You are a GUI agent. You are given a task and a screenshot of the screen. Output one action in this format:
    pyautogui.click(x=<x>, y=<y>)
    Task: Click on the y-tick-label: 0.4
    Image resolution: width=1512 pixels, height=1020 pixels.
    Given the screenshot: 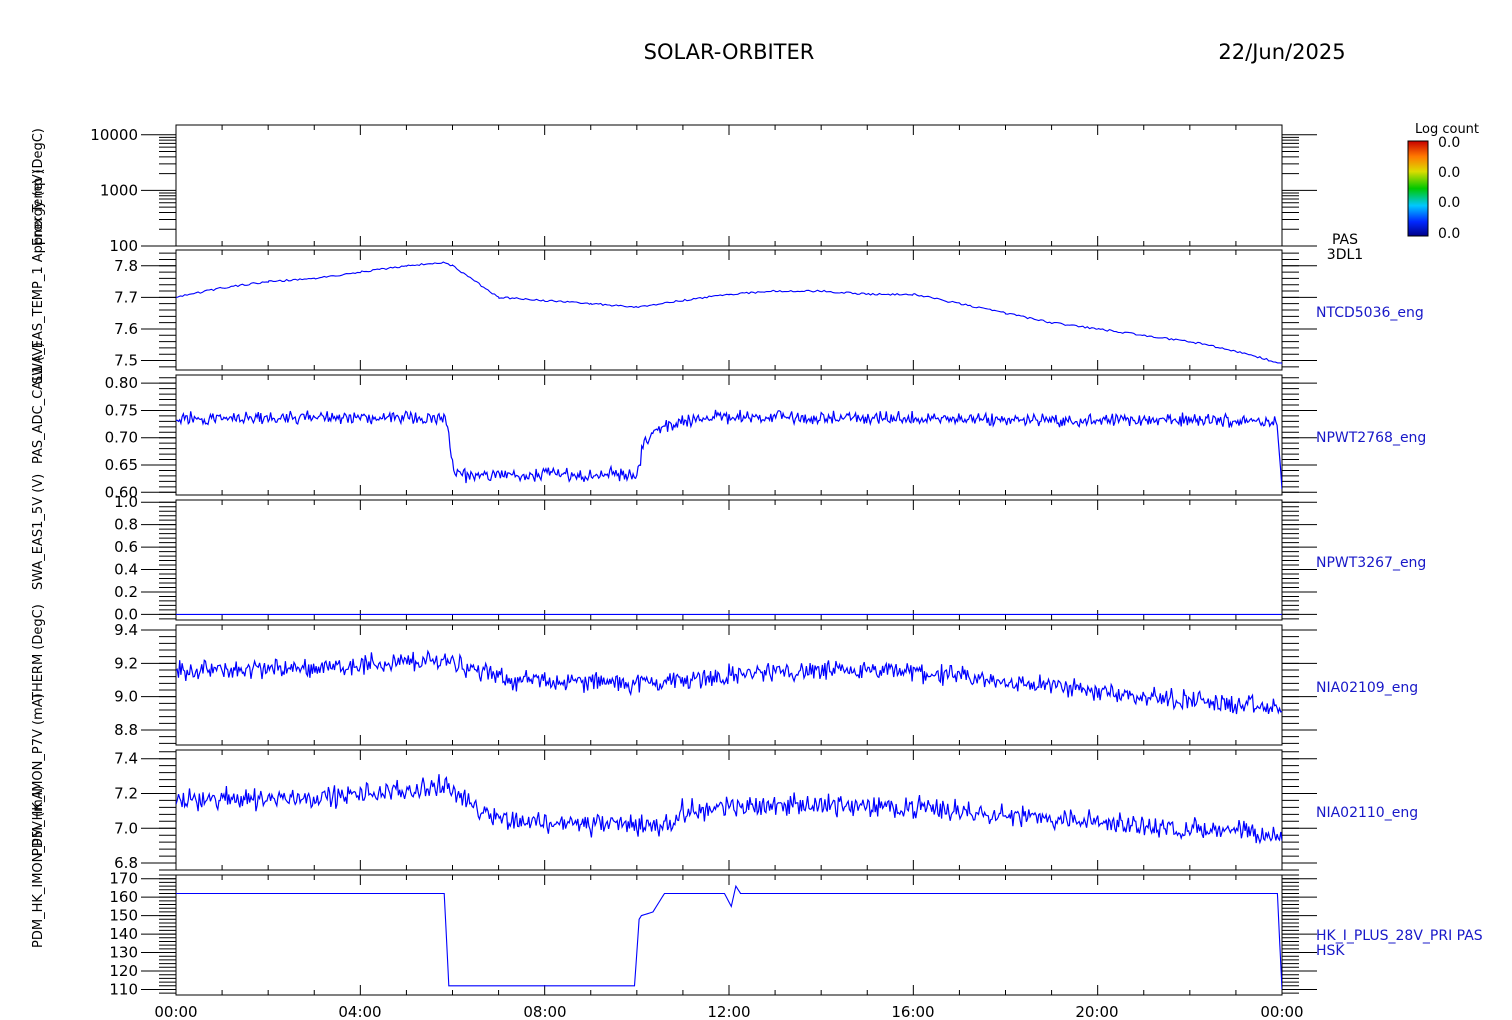 What is the action you would take?
    pyautogui.click(x=126, y=570)
    